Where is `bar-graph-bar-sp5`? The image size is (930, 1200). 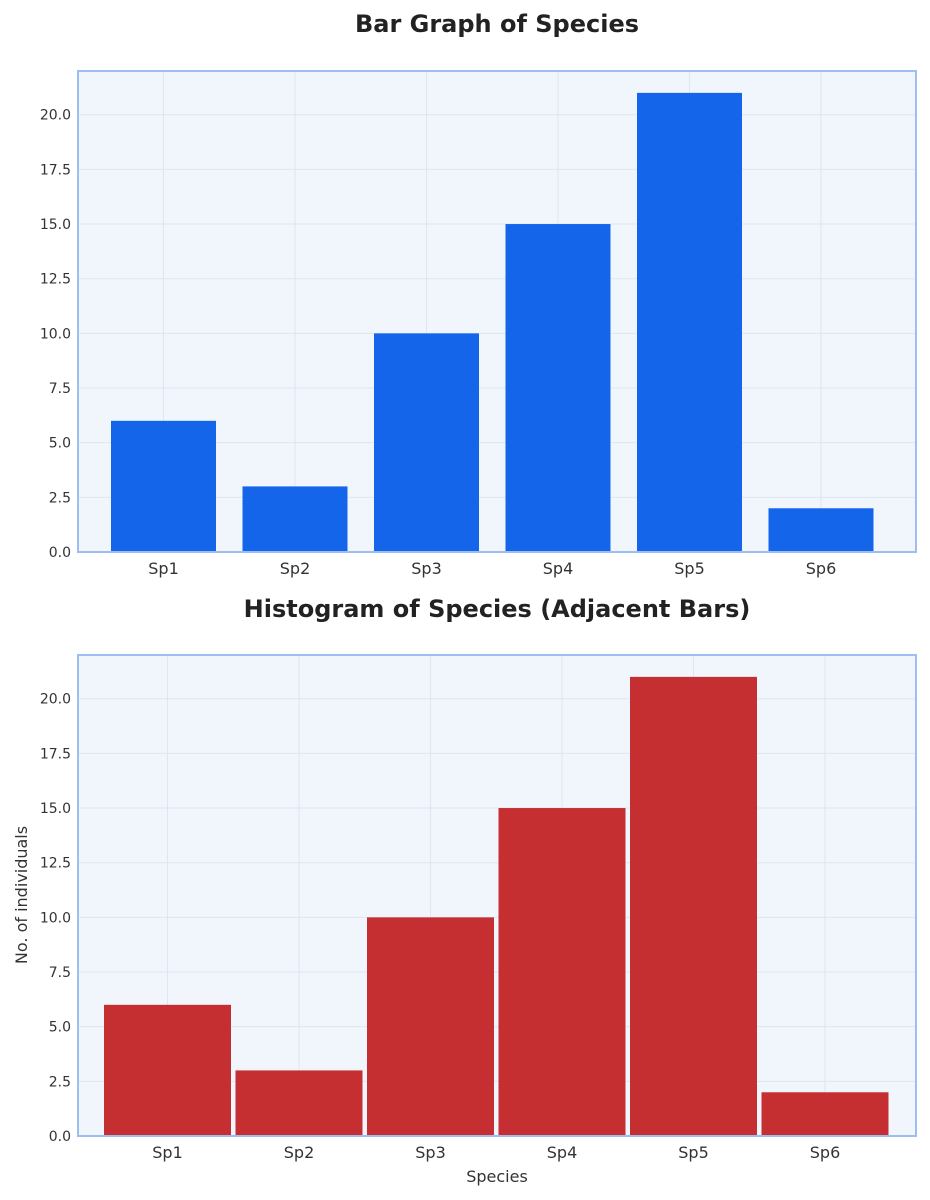
bar-graph-bar-sp5 is located at coordinates (689, 322).